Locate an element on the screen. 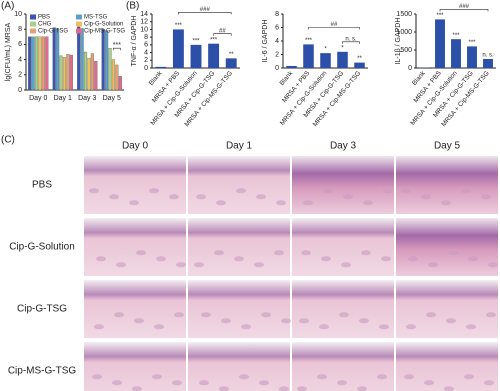 The width and height of the screenshot is (500, 391). x-tick-label: Day 0 is located at coordinates (38, 98).